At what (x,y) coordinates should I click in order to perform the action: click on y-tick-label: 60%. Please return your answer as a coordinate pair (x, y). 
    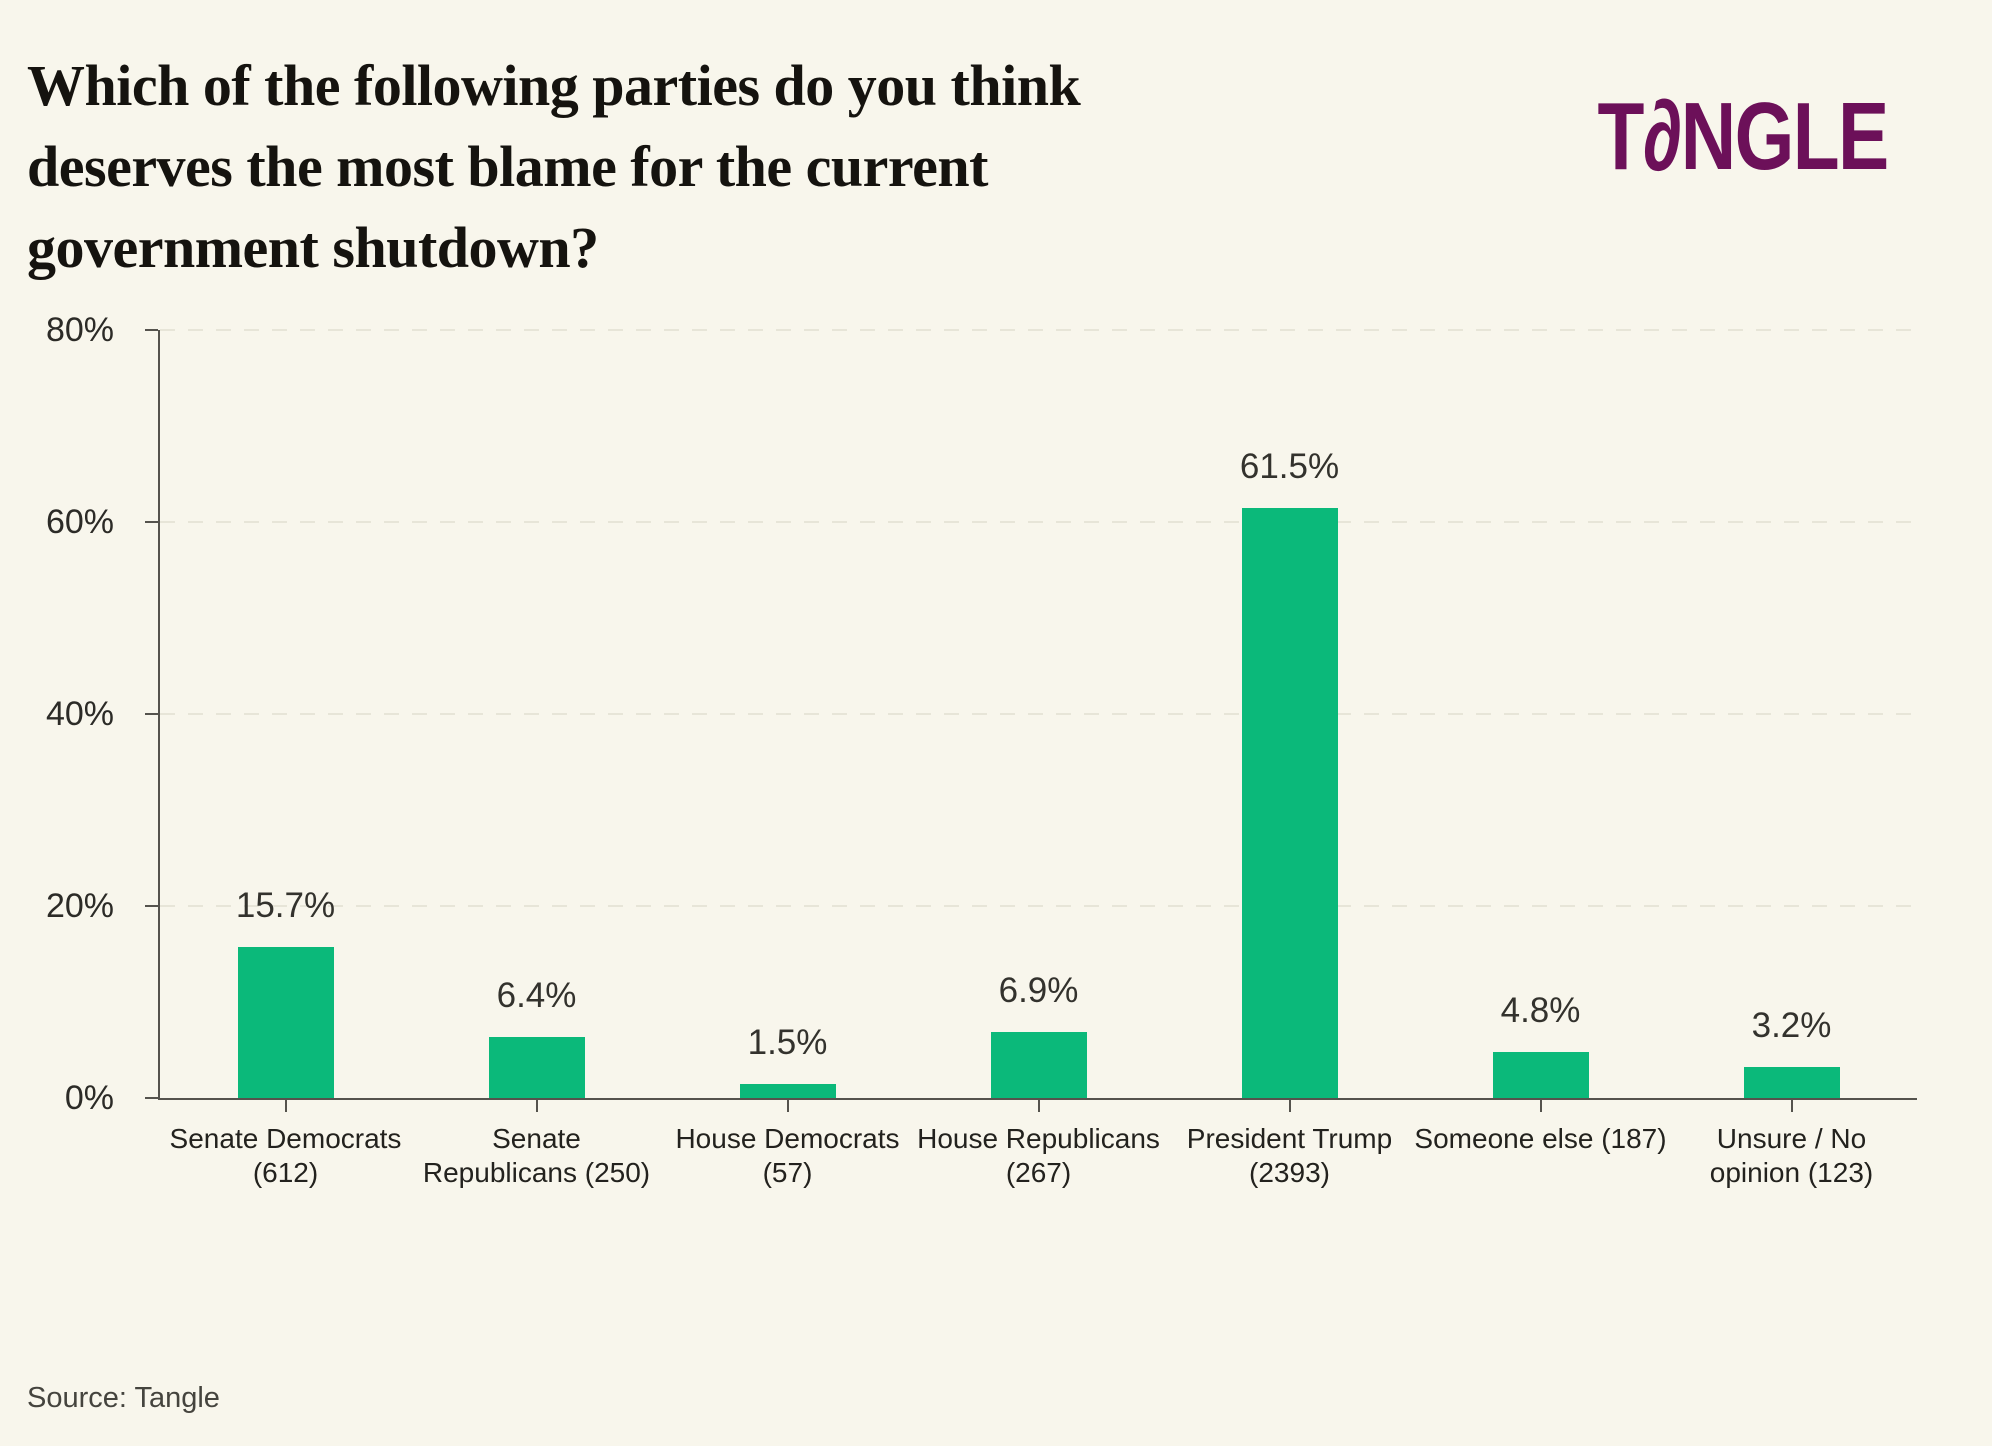
    Looking at the image, I should click on (79, 522).